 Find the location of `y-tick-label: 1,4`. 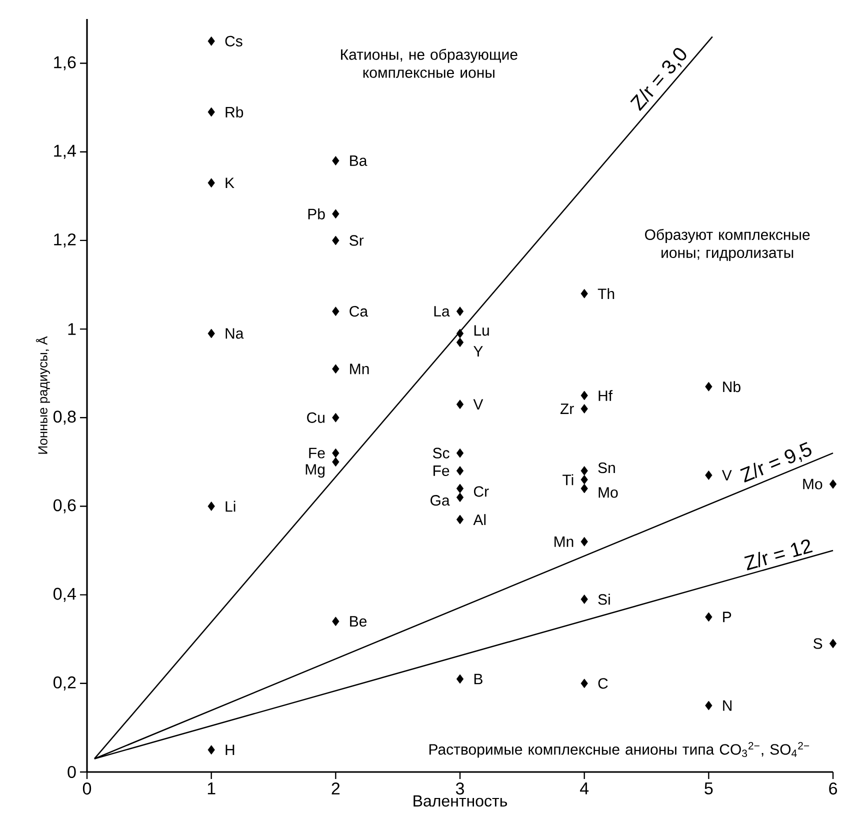

y-tick-label: 1,4 is located at coordinates (65, 151).